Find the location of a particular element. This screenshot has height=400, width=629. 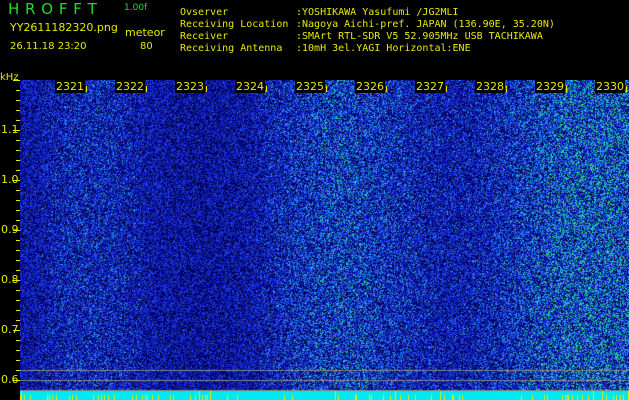

x-tick-label: 2330 is located at coordinates (610, 86).